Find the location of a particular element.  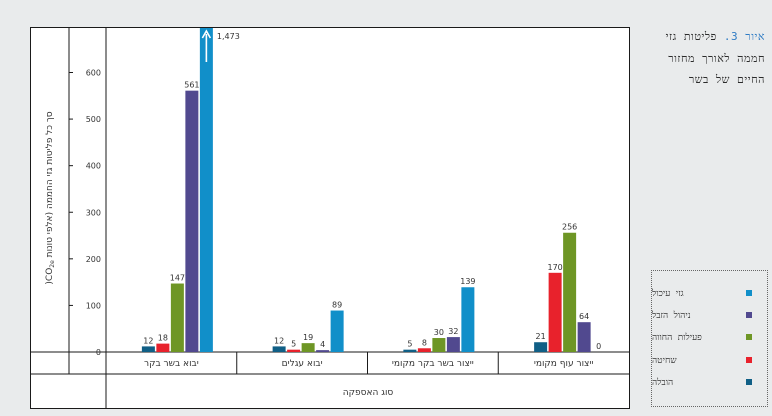

data-label: 170 is located at coordinates (554, 267).